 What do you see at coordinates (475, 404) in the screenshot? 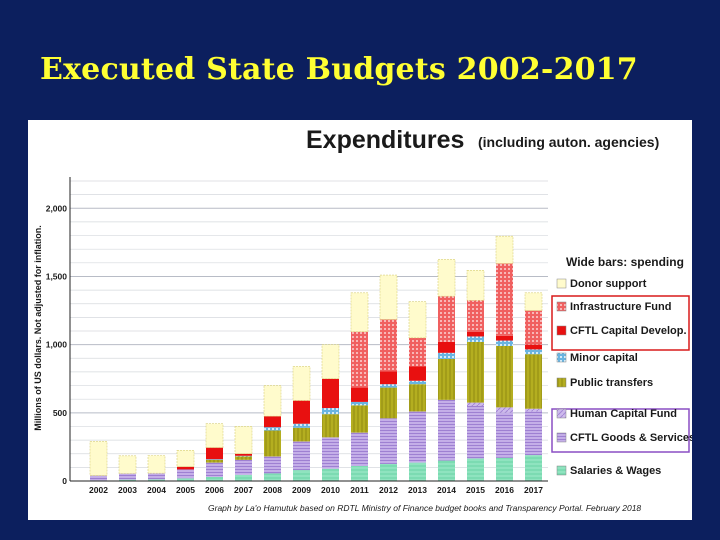
I see `bar-human_capital-2015` at bounding box center [475, 404].